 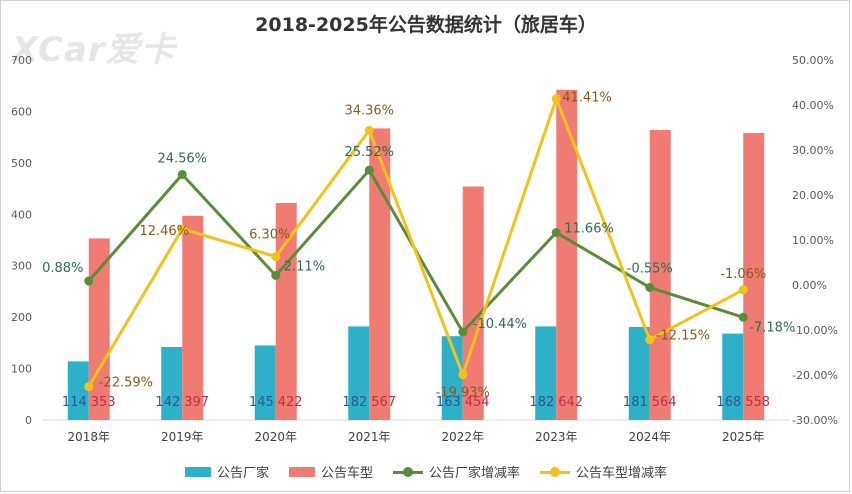 I want to click on data-label-vendor-rate: 2.11%, so click(x=304, y=267).